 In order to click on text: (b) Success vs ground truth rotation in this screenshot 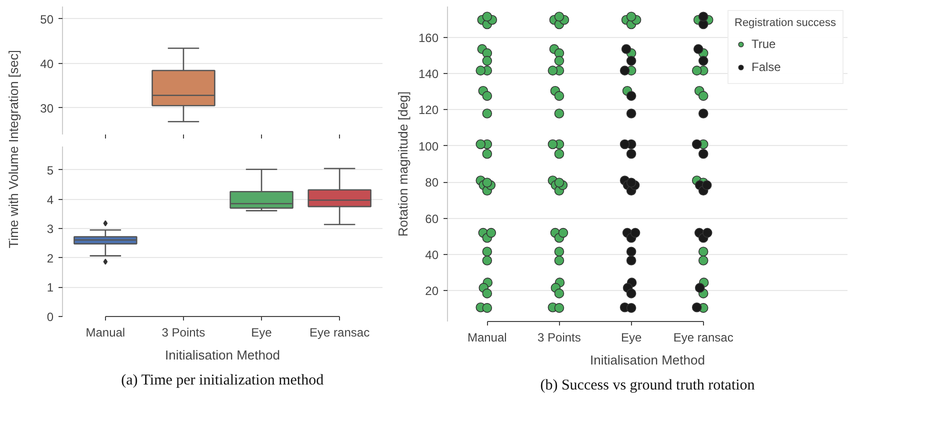, I will do `click(648, 386)`.